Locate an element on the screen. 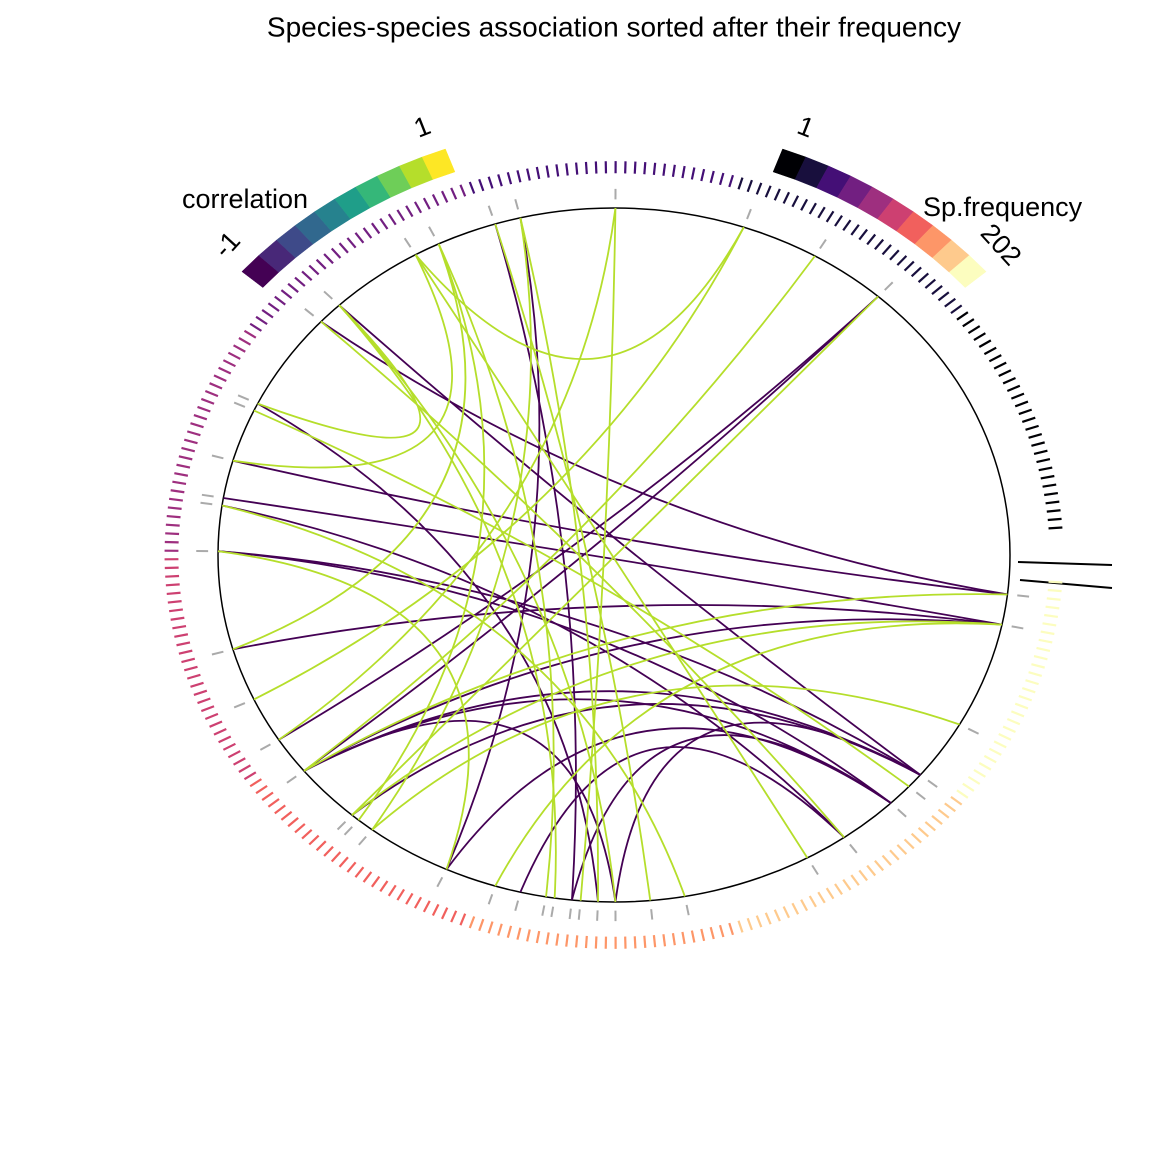 The height and width of the screenshot is (1152, 1152). legend-title: Sp.frequency is located at coordinates (1003, 207).